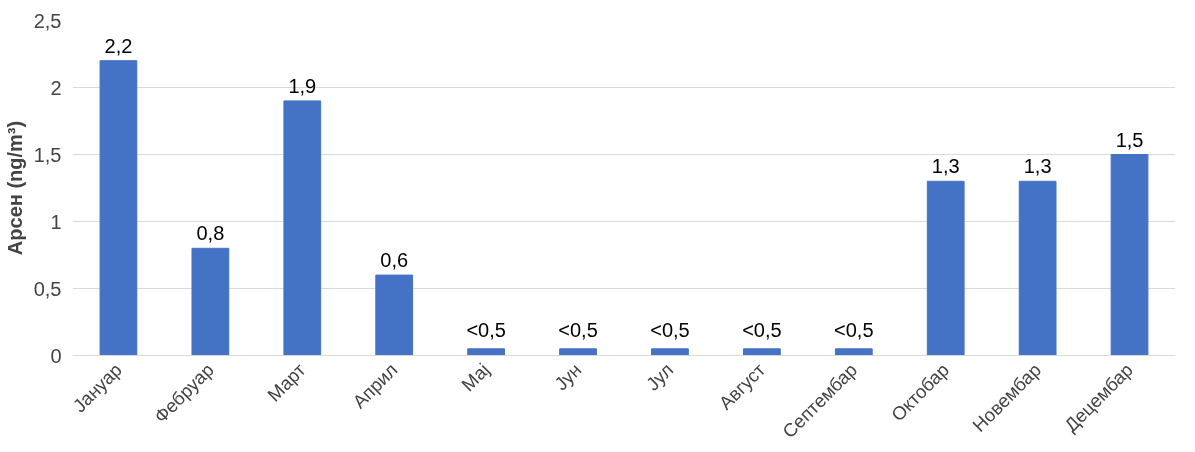 This screenshot has height=452, width=1195. I want to click on data-label: 0,6, so click(394, 260).